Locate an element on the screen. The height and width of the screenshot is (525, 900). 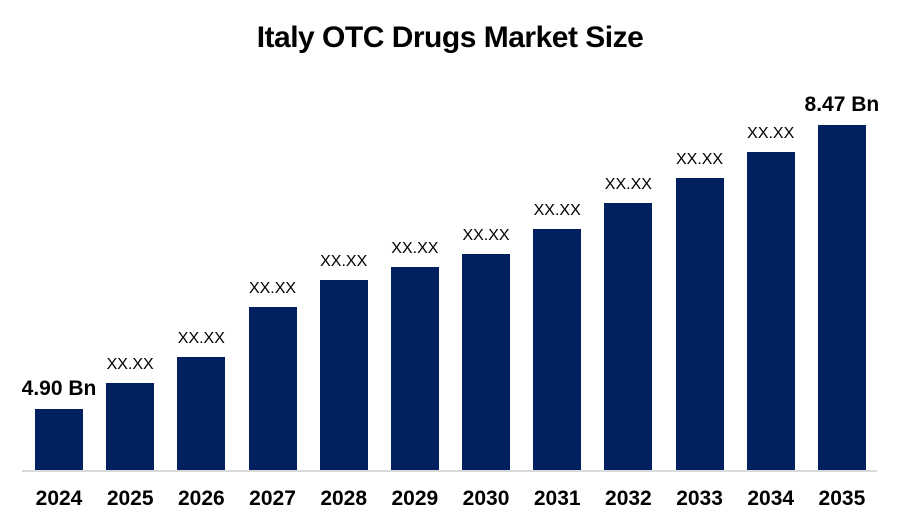
bar-column: 8.47 Bn is located at coordinates (842, 282).